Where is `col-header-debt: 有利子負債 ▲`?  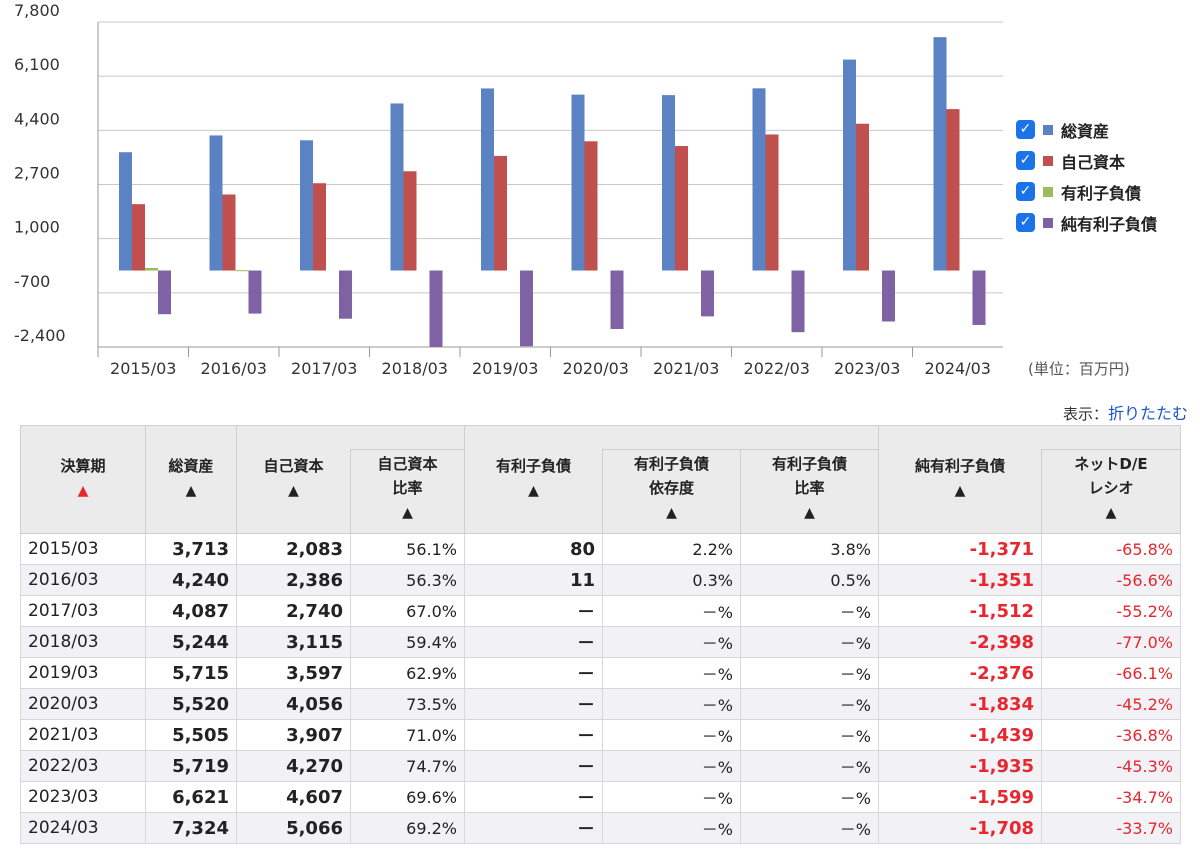
col-header-debt: 有利子負債 ▲ is located at coordinates (533, 491).